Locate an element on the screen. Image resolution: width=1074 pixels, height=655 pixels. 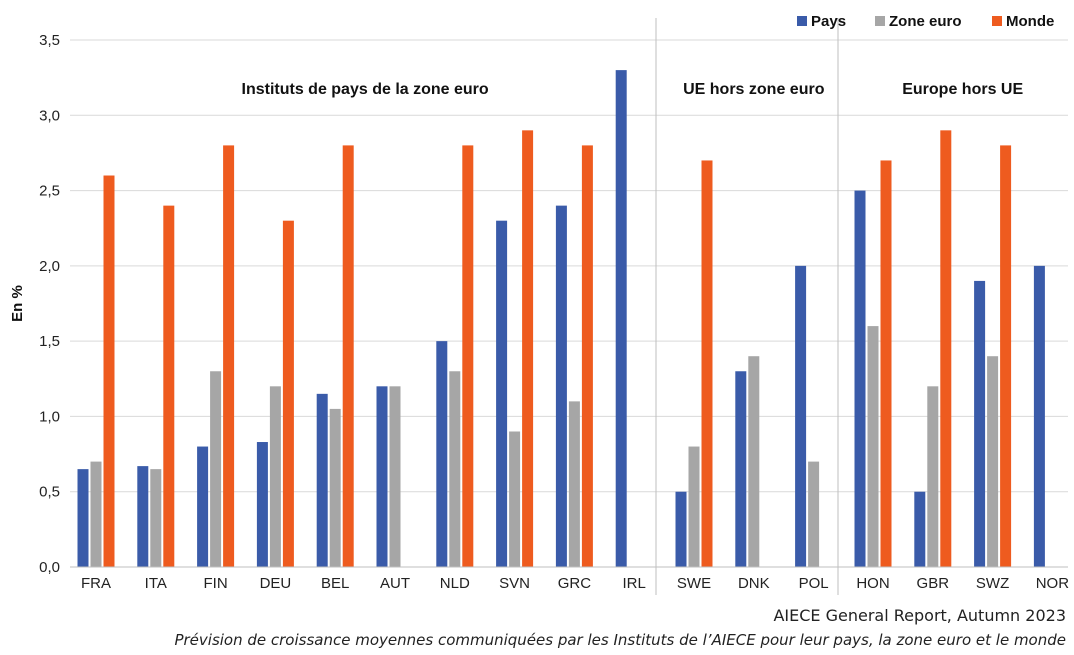
bar-grc-monde is located at coordinates (587, 356).